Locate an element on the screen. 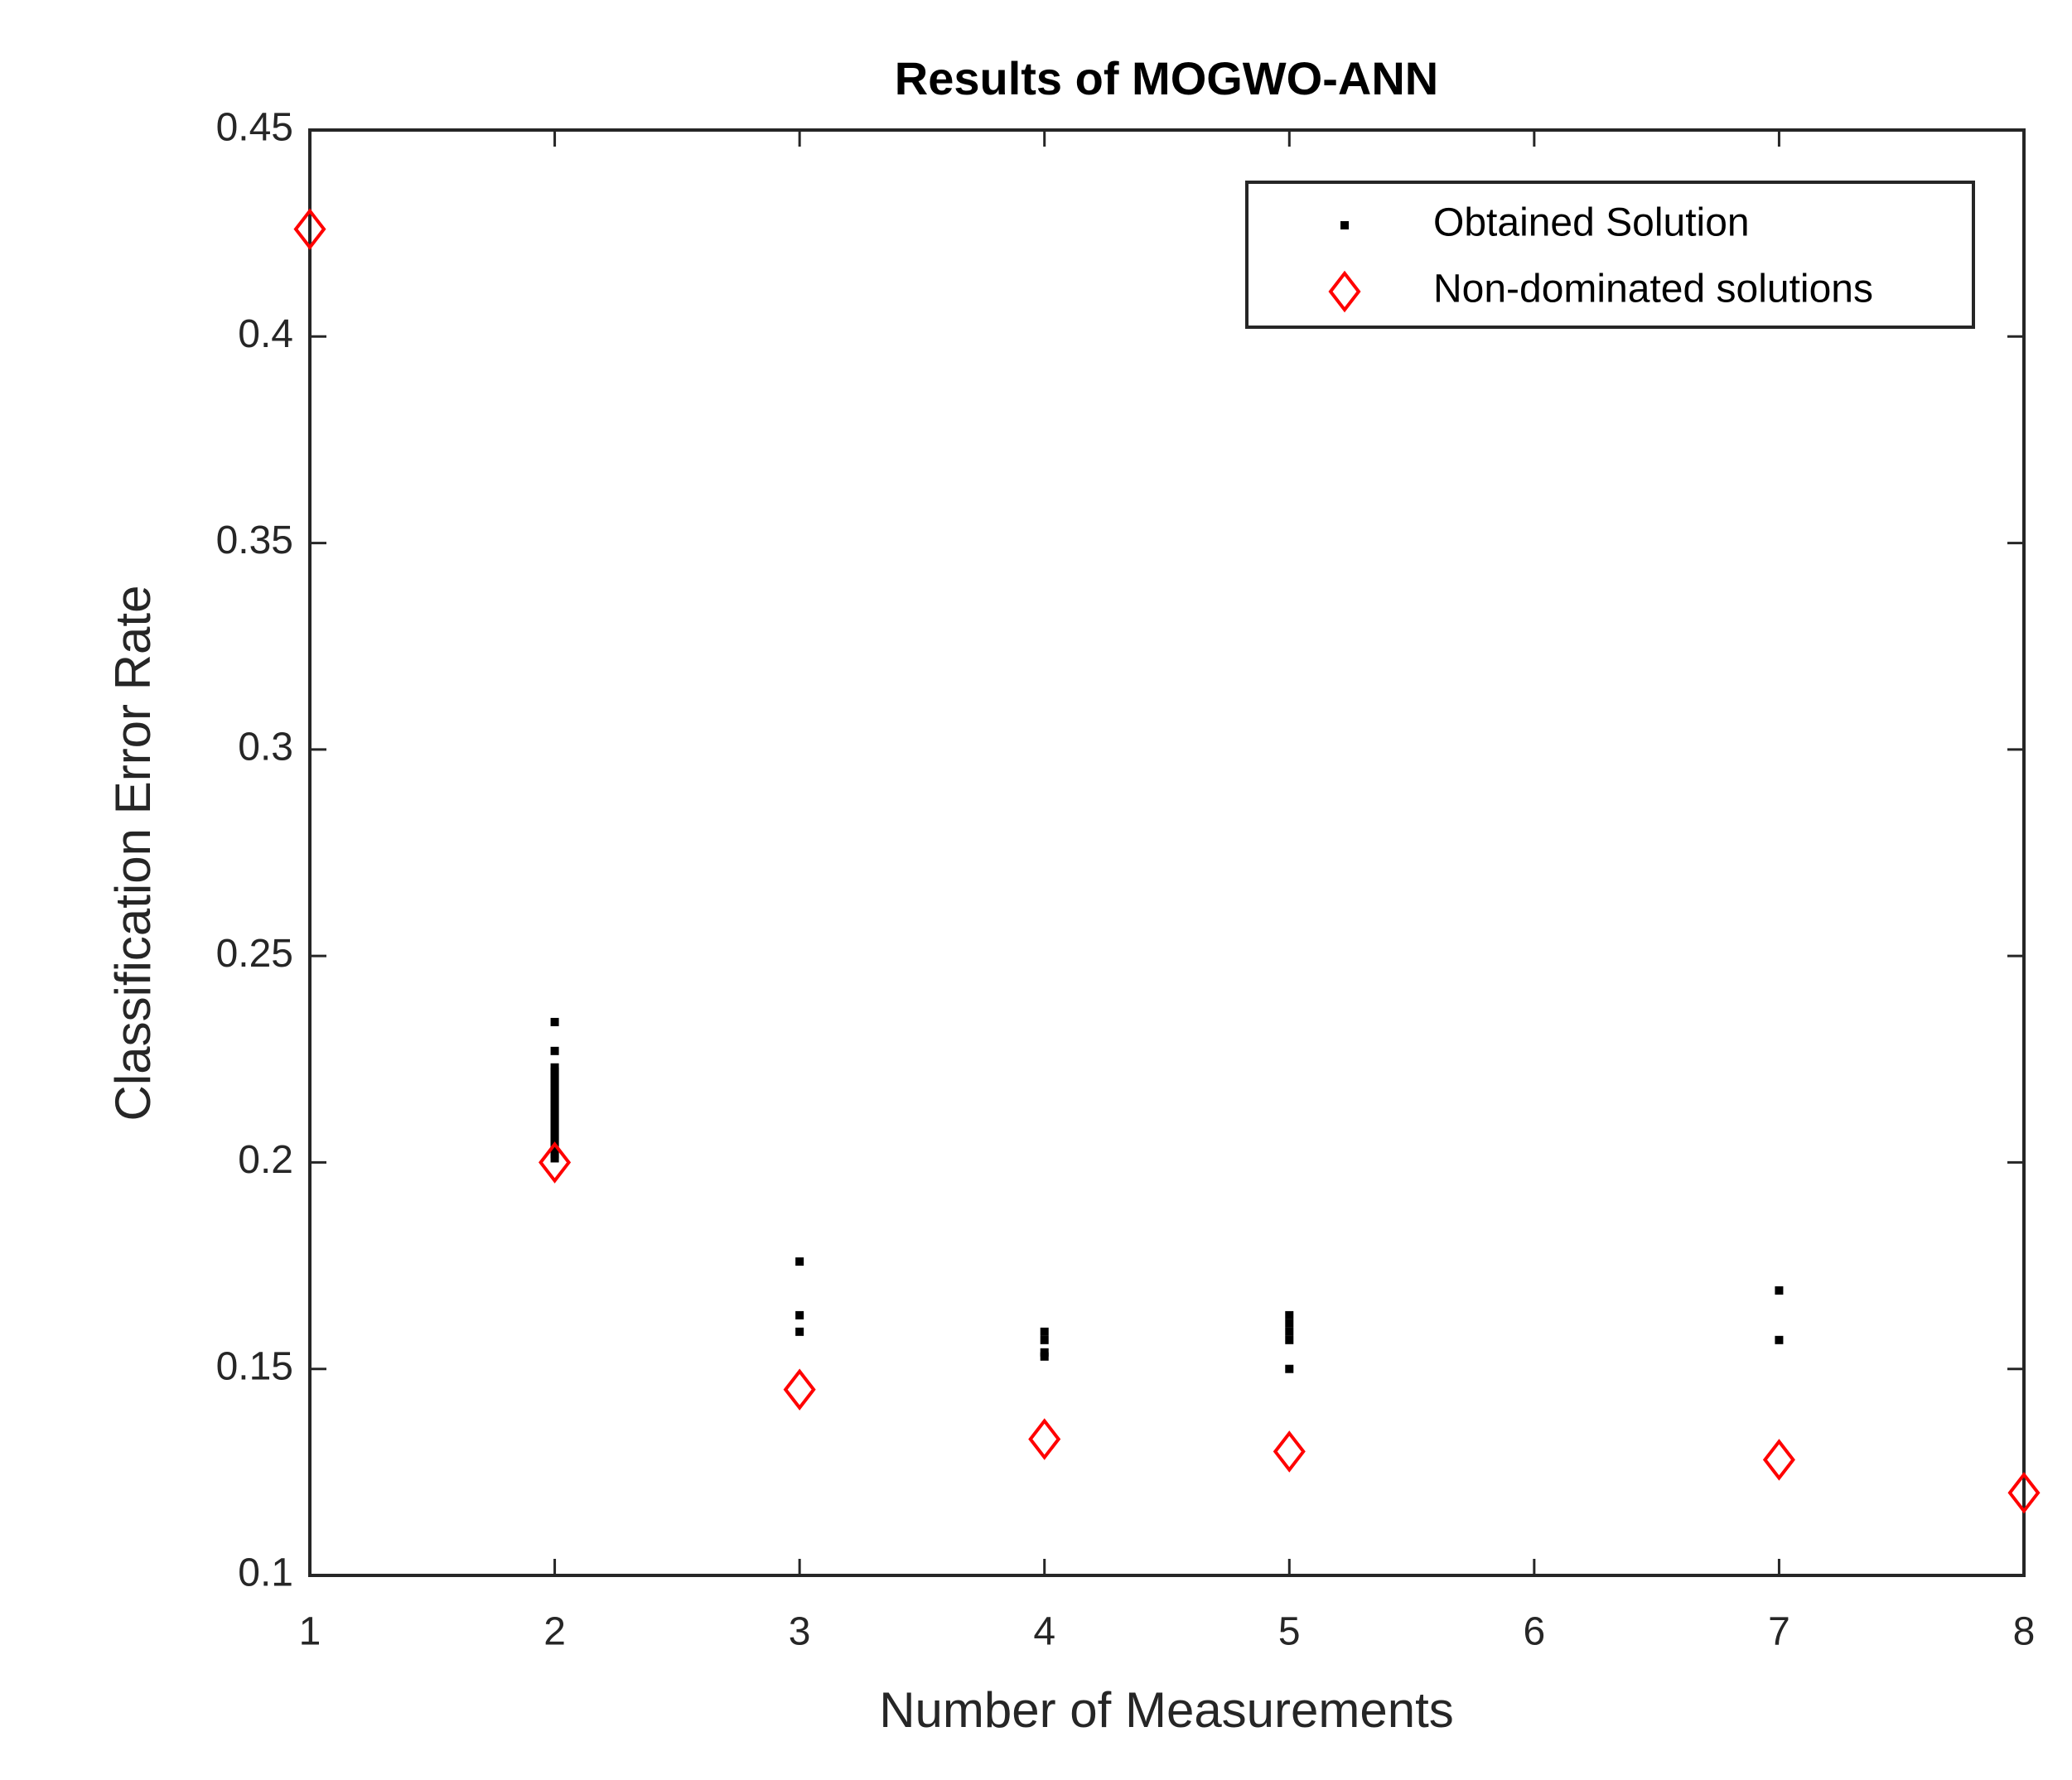 This screenshot has width=2072, height=1780. y-tick-label: 0.4 is located at coordinates (266, 334).